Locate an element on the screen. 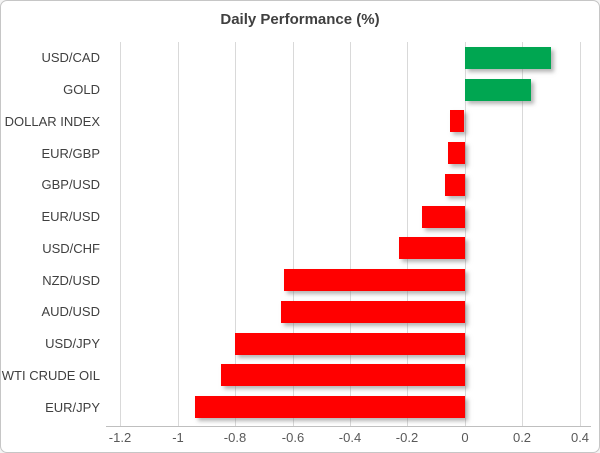 The height and width of the screenshot is (453, 600). x-axis-tick-labels: -1.2 -1 -0.8 -0.6 -0.4 -0.2 0 0.2 0.4 is located at coordinates (348, 439).